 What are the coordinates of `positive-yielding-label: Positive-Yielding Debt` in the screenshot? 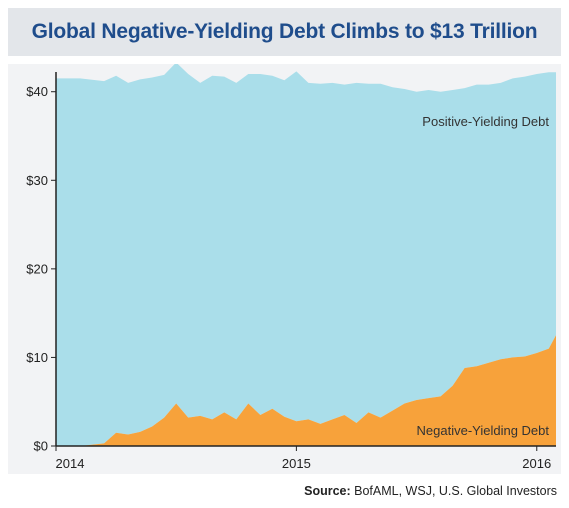 It's located at (485, 121).